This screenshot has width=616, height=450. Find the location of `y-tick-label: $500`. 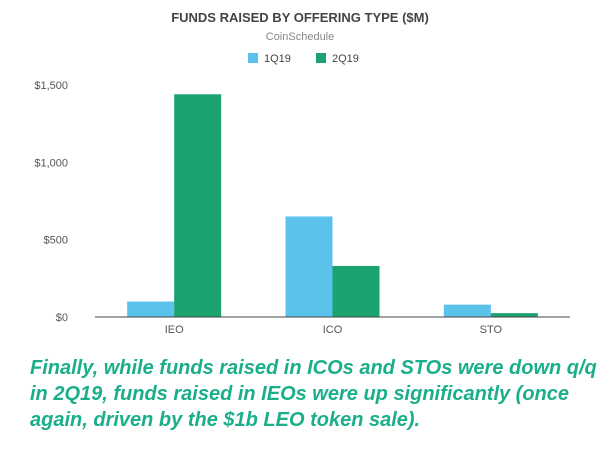

y-tick-label: $500 is located at coordinates (56, 241).